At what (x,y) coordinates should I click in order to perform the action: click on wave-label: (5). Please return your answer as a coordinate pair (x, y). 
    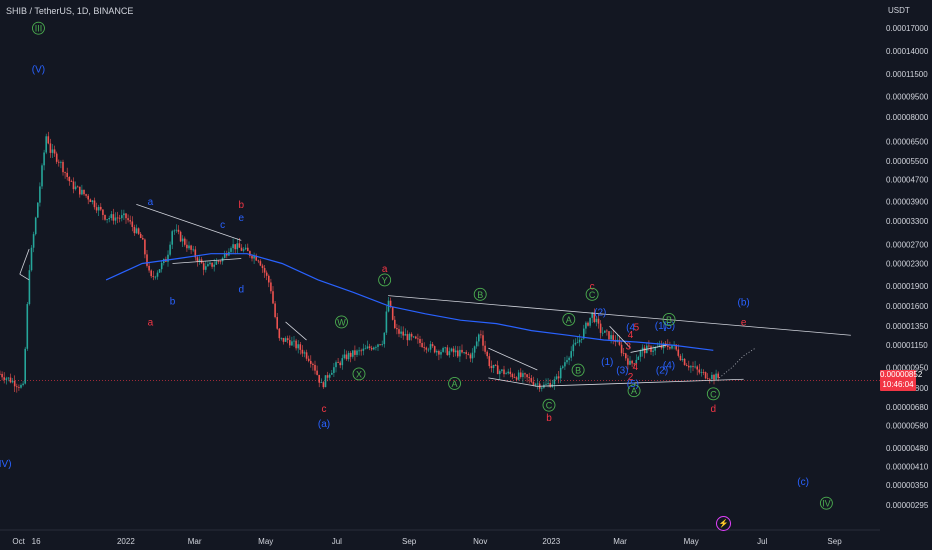
    Looking at the image, I should click on (669, 326).